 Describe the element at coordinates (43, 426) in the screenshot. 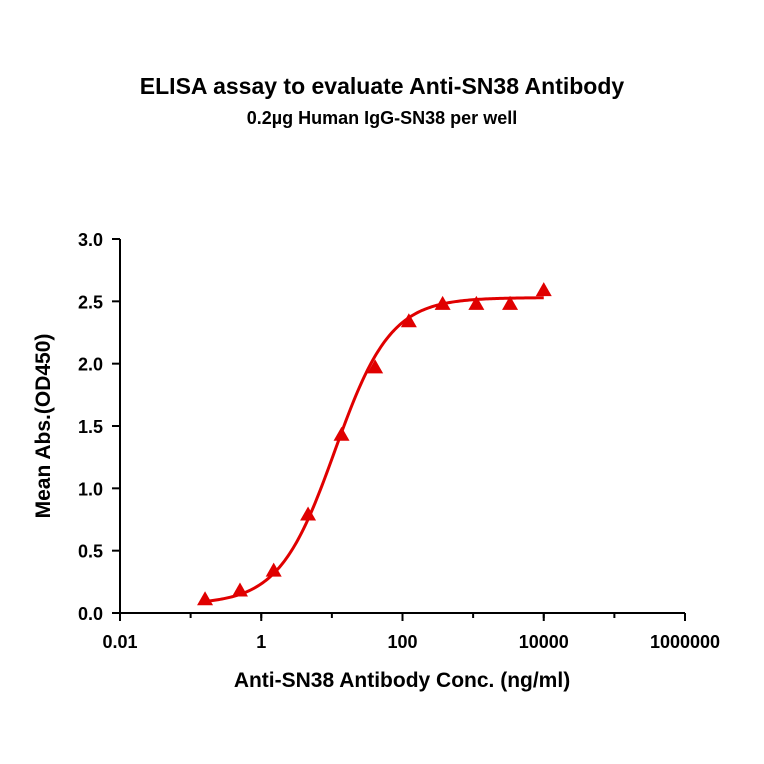

I see `y-axis-title: Mean Abs.(OD450)` at that location.